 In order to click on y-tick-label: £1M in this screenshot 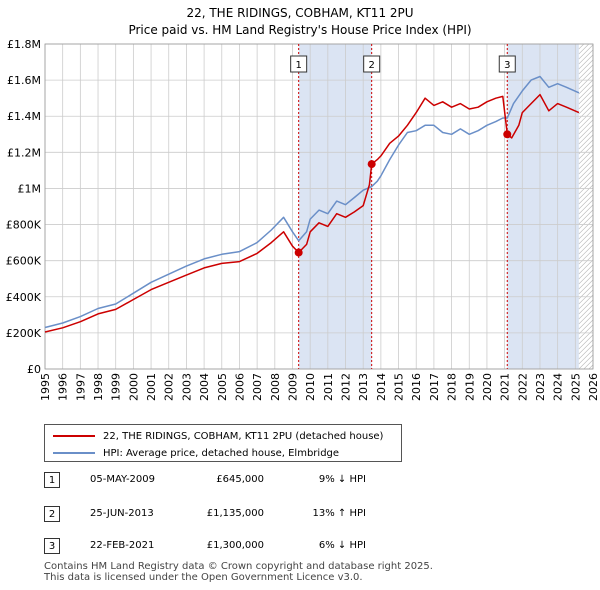, I will do `click(30, 188)`.